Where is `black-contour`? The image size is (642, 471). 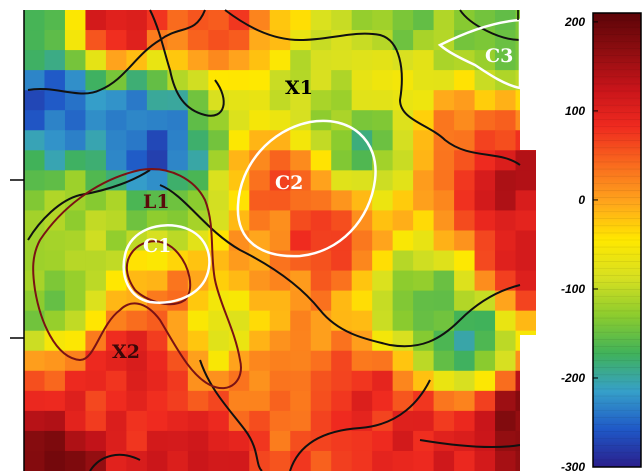
black-contour is located at coordinates (490, 25).